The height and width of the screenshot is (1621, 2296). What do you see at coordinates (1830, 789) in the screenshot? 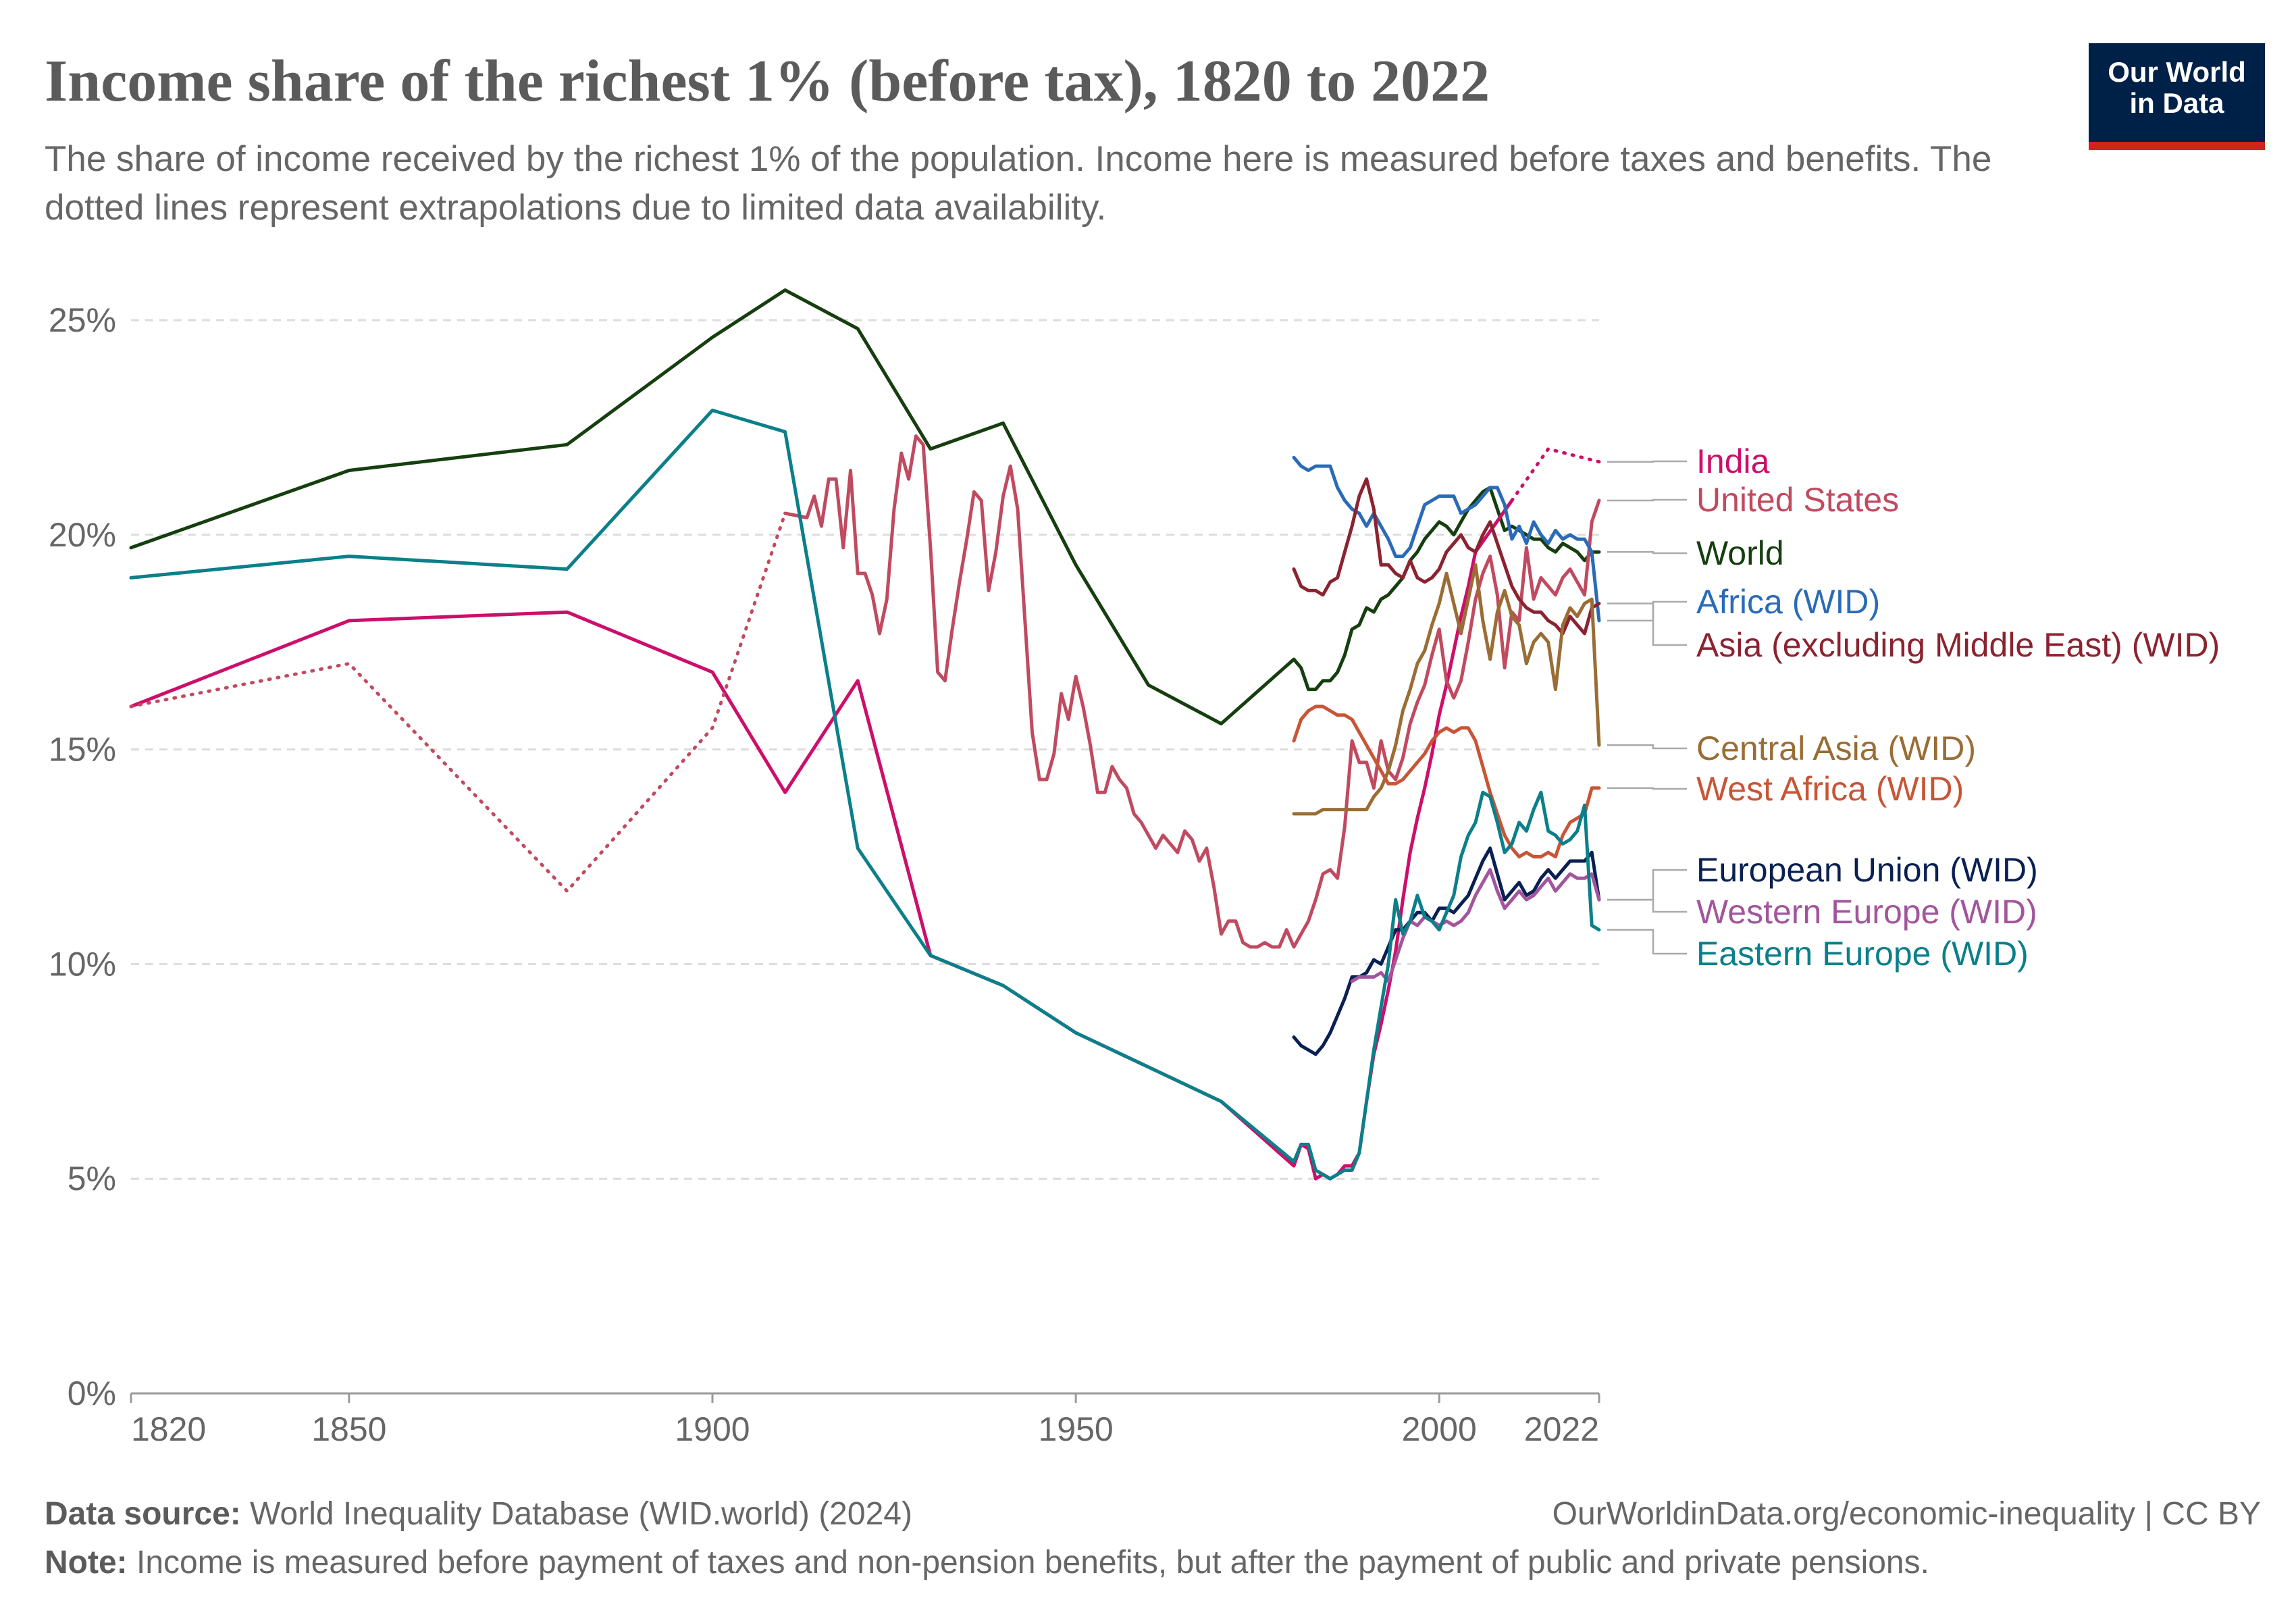
I see `series-label: West Africa (WID)` at bounding box center [1830, 789].